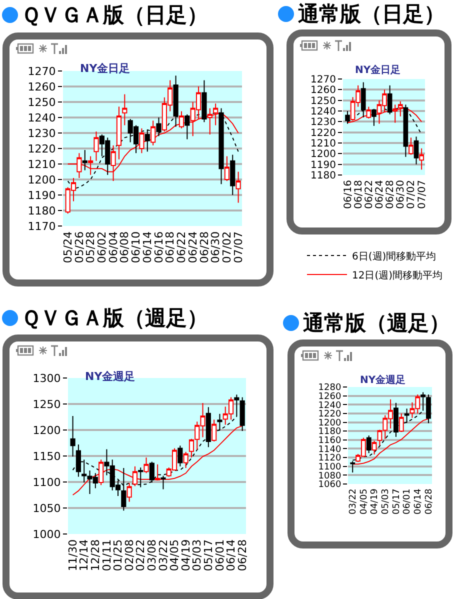 This screenshot has height=599, width=458. What do you see at coordinates (46, 508) in the screenshot?
I see `y-tick-label: 1050` at bounding box center [46, 508].